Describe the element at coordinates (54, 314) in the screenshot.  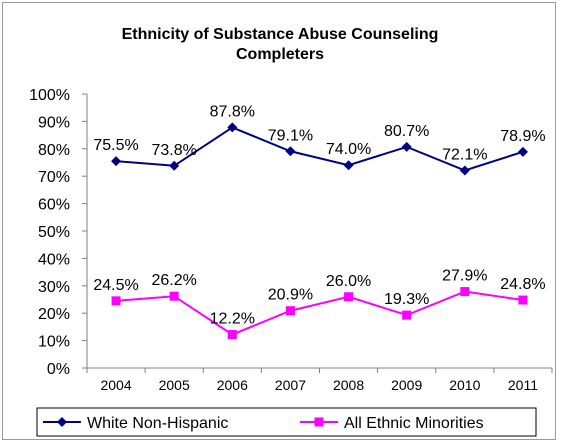
I see `y-tick-label: 20%` at that location.